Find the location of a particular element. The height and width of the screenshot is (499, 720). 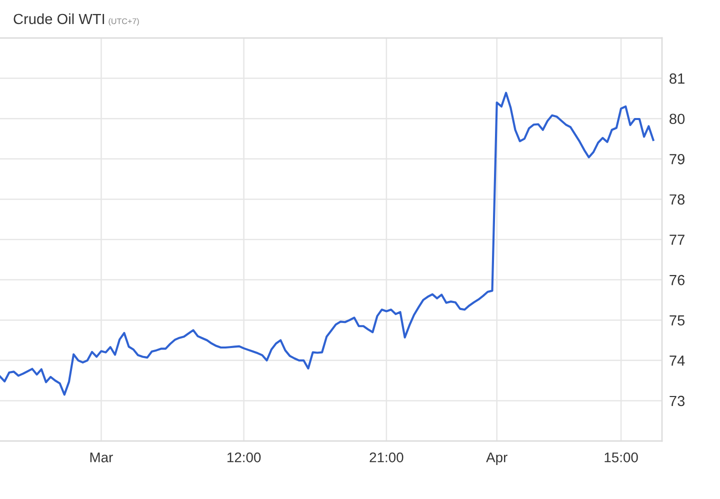

x-tick-label: 12:00 is located at coordinates (244, 457).